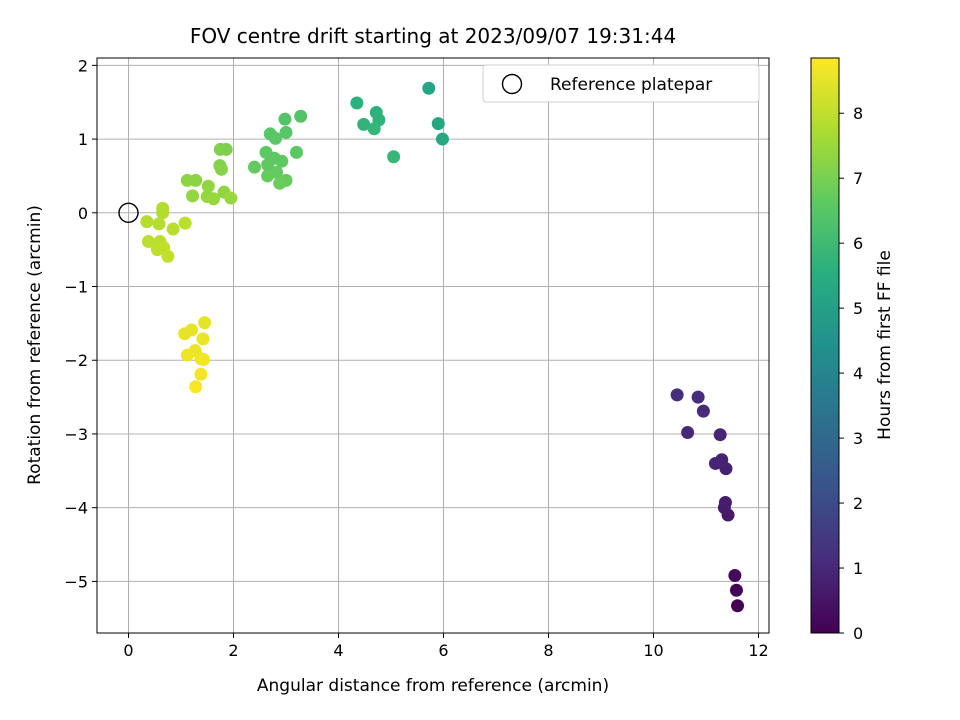 The width and height of the screenshot is (960, 720). I want to click on colorbar-ticks: 0 1 2 3 4 5 6 7 8, so click(851, 373).